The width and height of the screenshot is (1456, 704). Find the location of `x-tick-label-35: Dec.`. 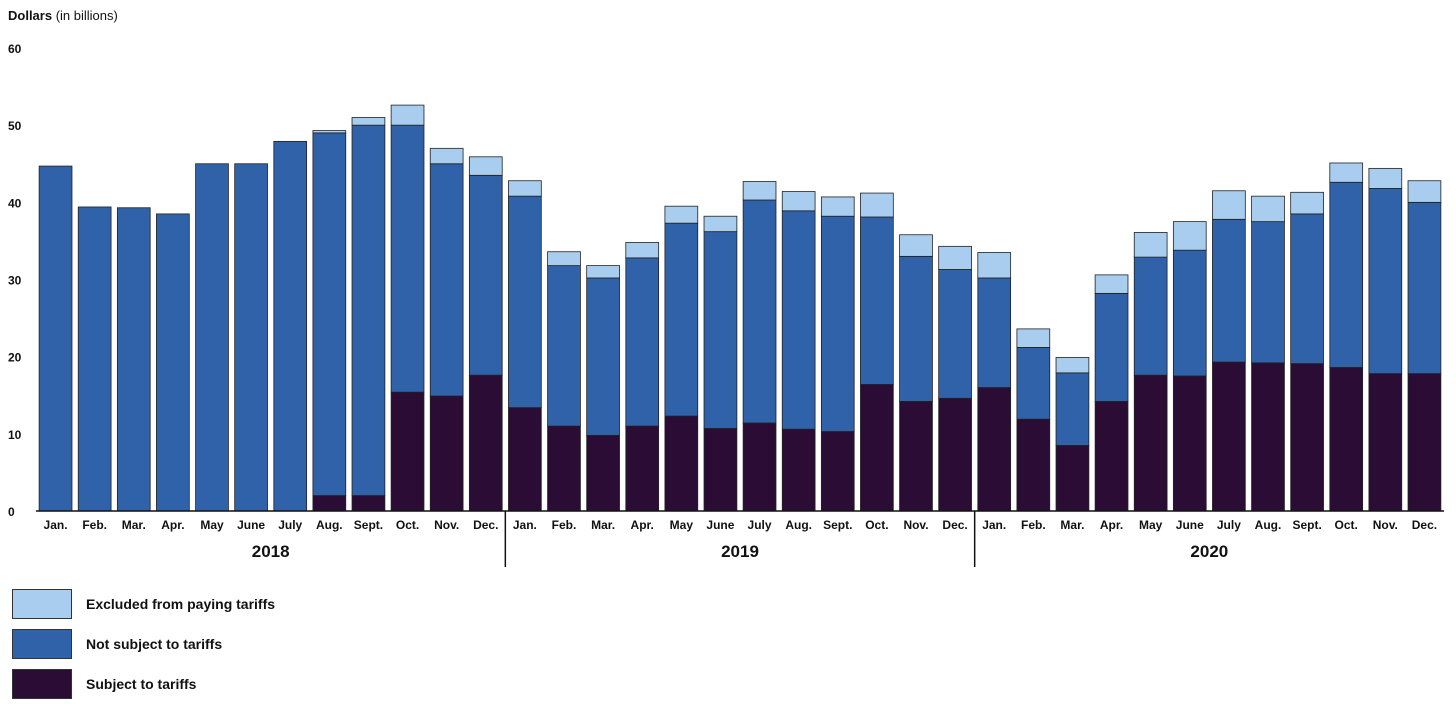

x-tick-label-35: Dec. is located at coordinates (1424, 525).